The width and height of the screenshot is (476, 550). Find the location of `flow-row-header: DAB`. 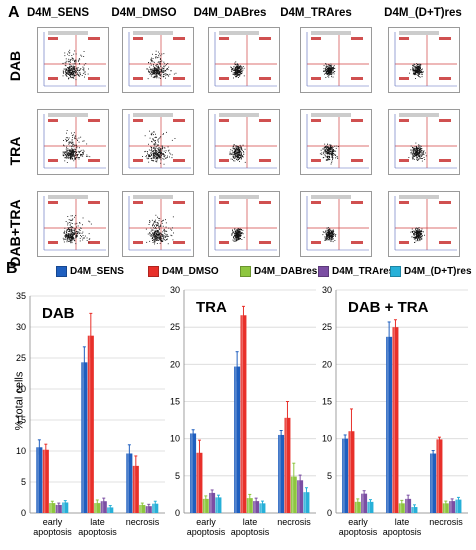

flow-row-header: DAB is located at coordinates (15, 66).